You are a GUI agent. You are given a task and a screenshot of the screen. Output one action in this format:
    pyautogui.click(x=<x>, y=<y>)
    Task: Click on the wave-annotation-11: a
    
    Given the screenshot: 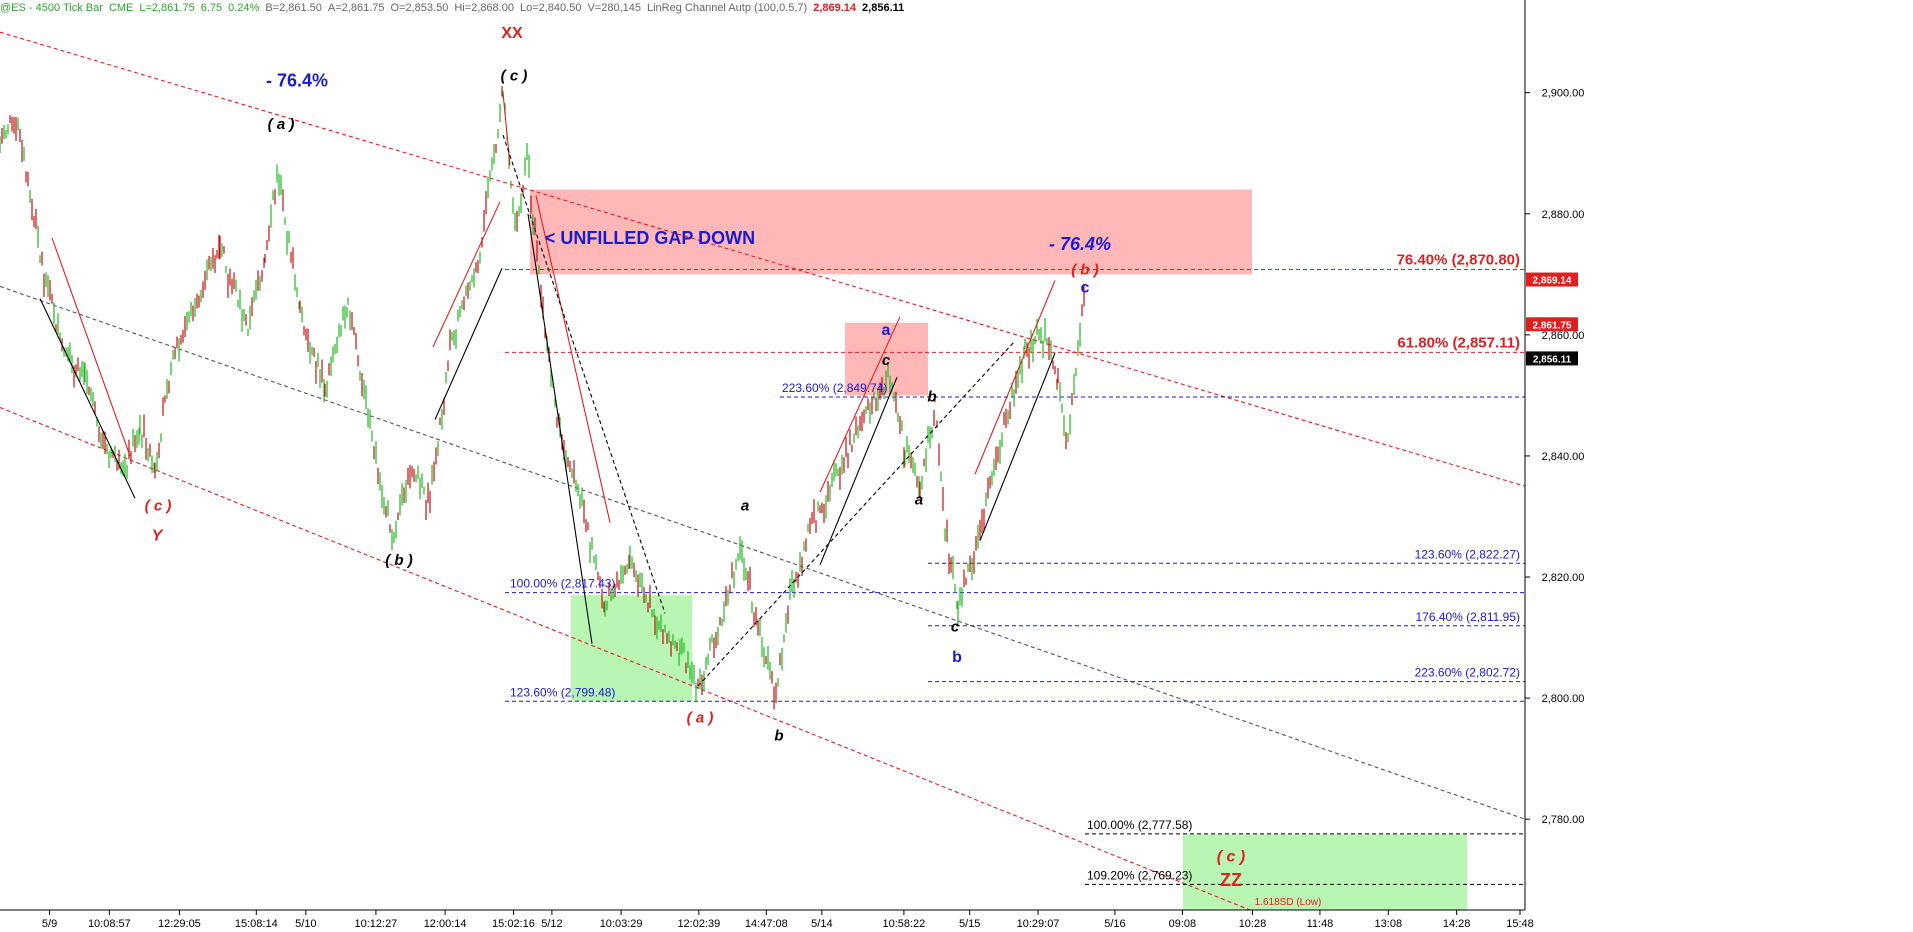 What is the action you would take?
    pyautogui.click(x=886, y=330)
    